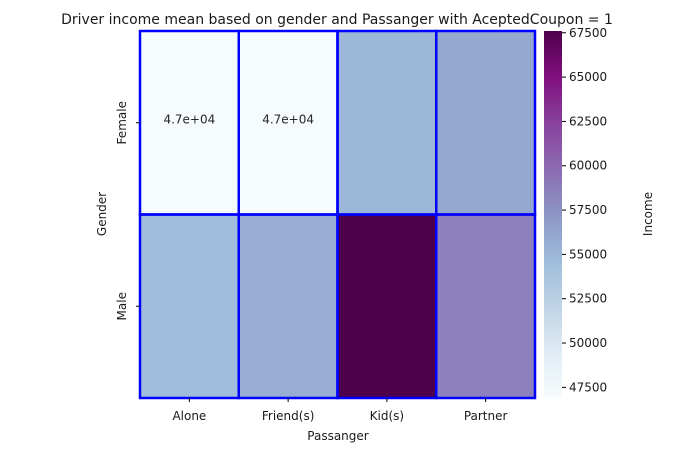 Image resolution: width=676 pixels, height=453 pixels. I want to click on colorbar-tick-label: 47500, so click(588, 387).